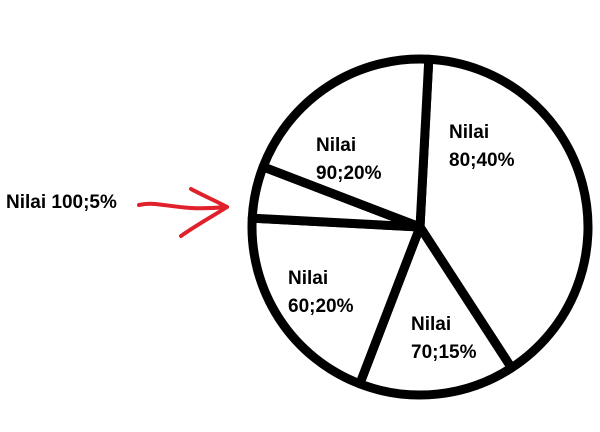  What do you see at coordinates (349, 159) in the screenshot?
I see `slice-label-90: Nilai 90;20%` at bounding box center [349, 159].